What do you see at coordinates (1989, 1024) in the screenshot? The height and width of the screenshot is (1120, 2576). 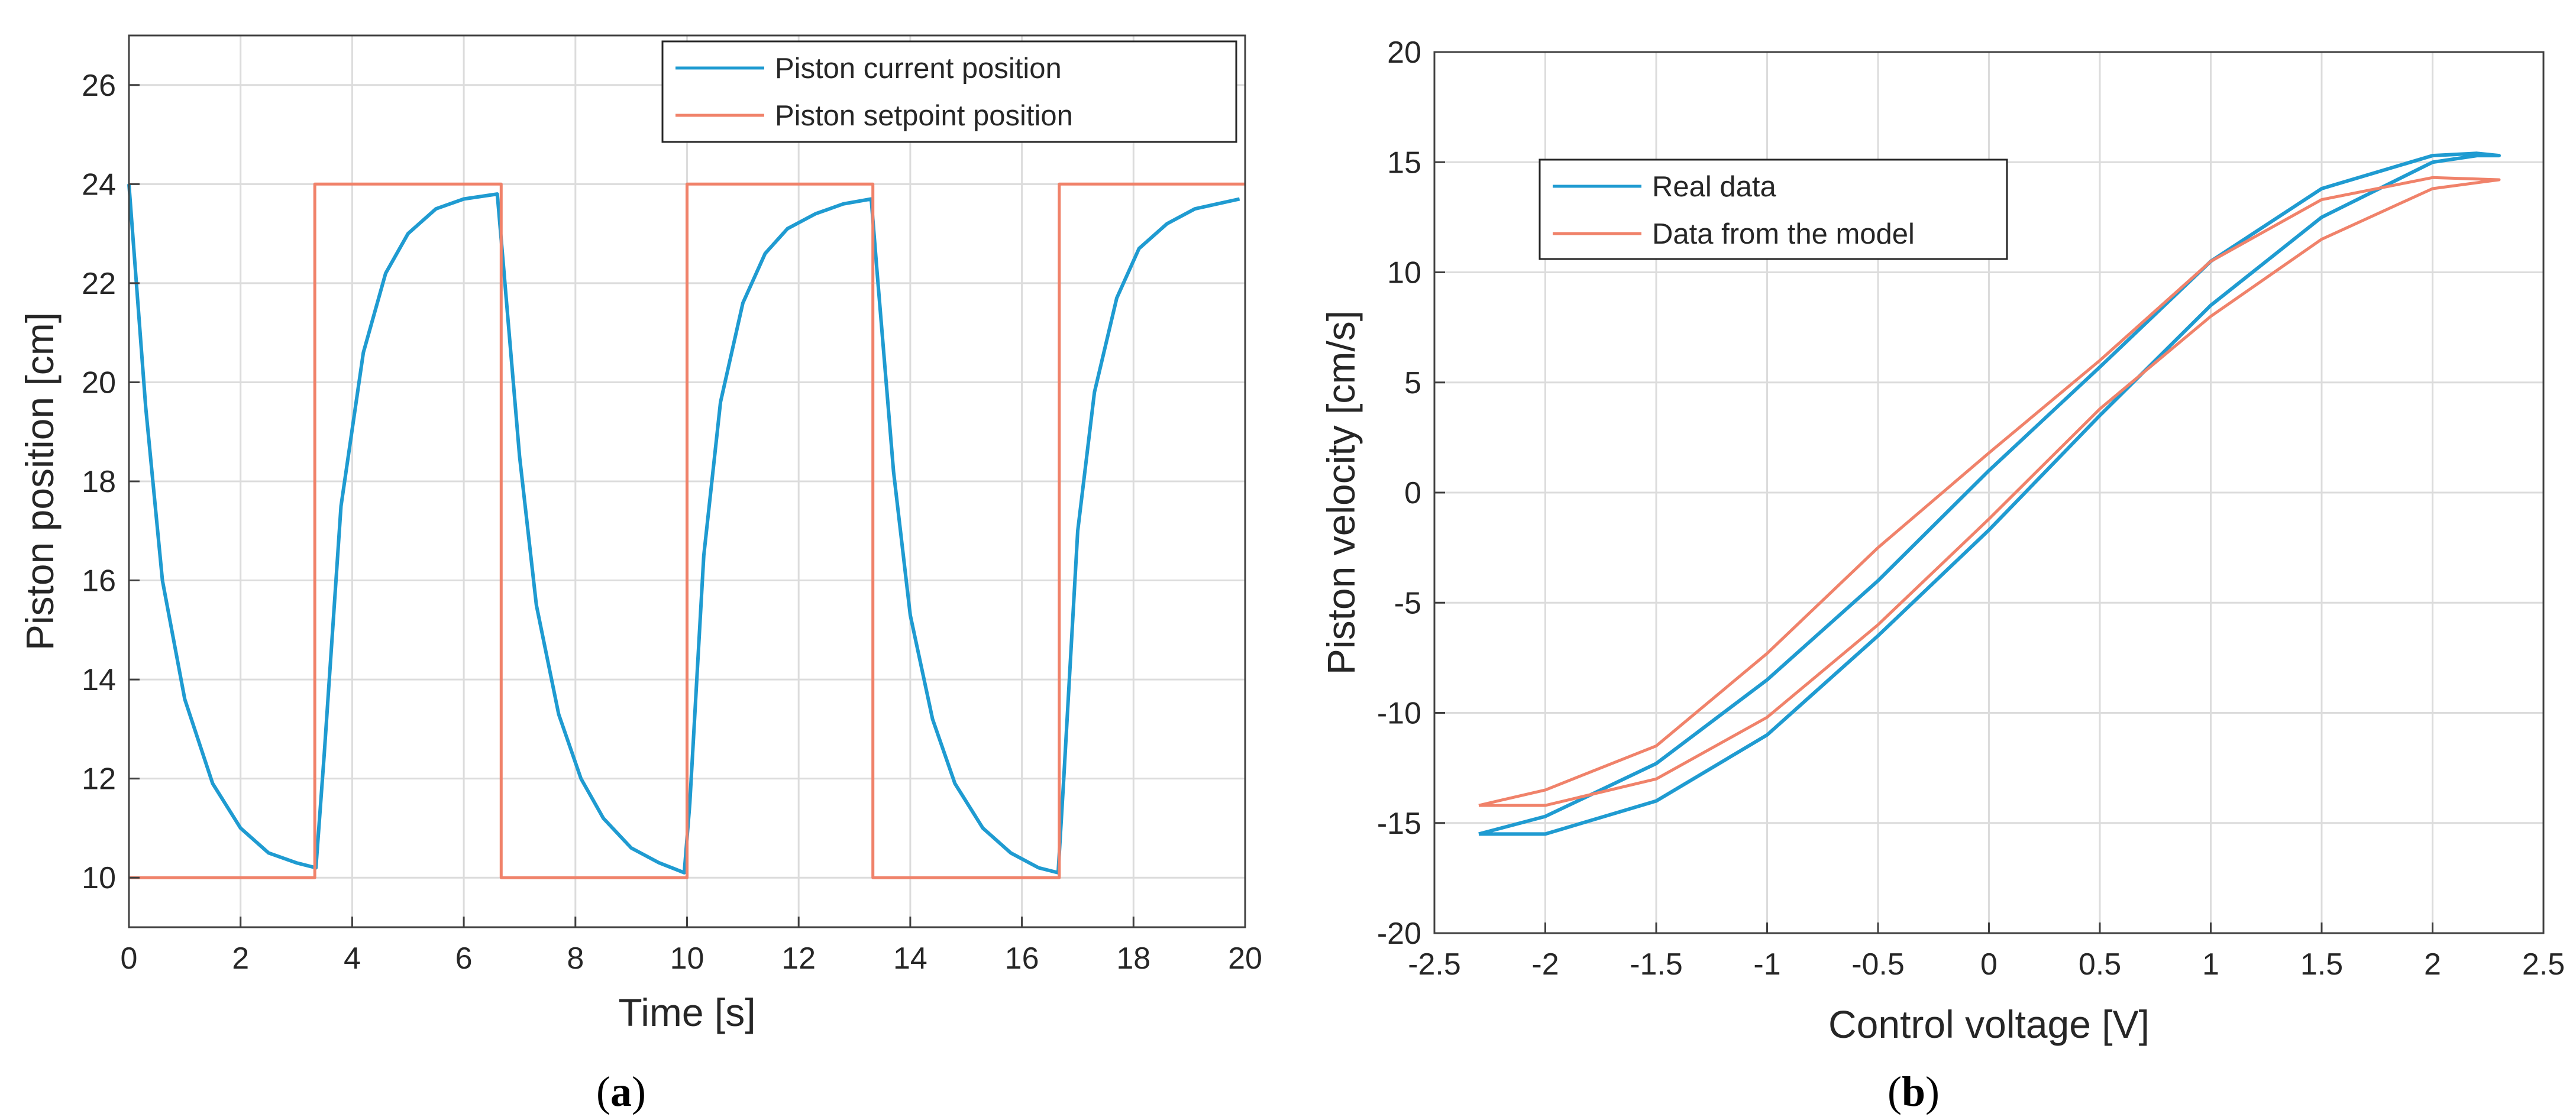 I see `x-axis-label: Control voltage [V]` at bounding box center [1989, 1024].